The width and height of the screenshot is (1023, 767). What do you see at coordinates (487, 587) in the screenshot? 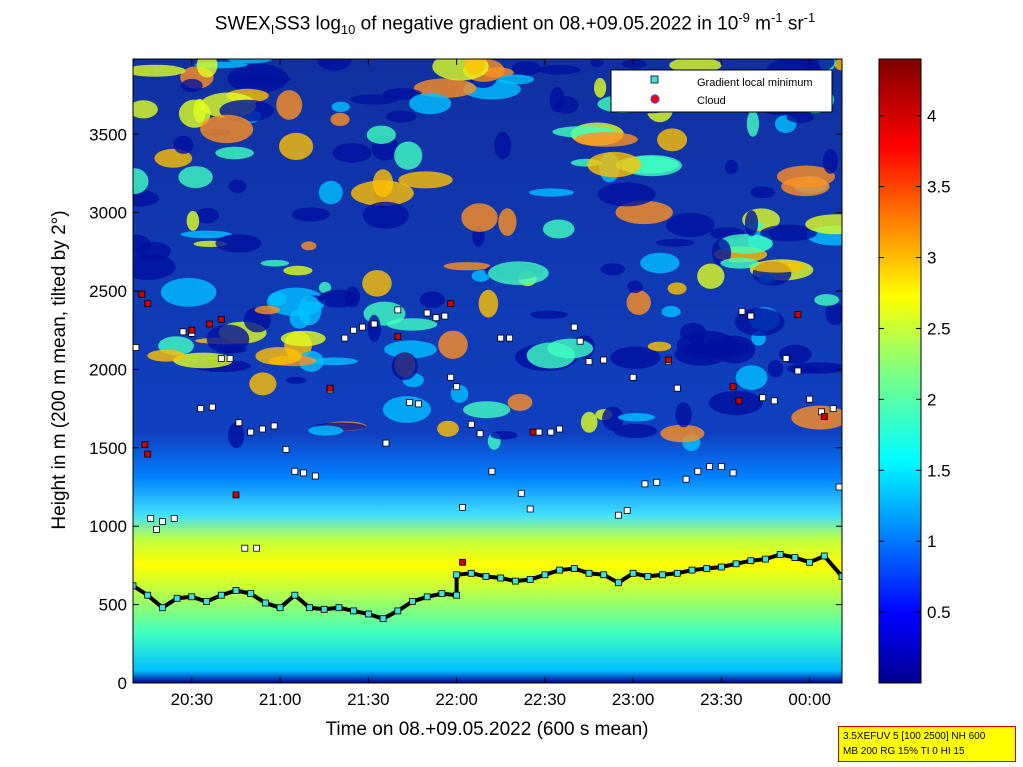
I see `boundary-layer-line` at bounding box center [487, 587].